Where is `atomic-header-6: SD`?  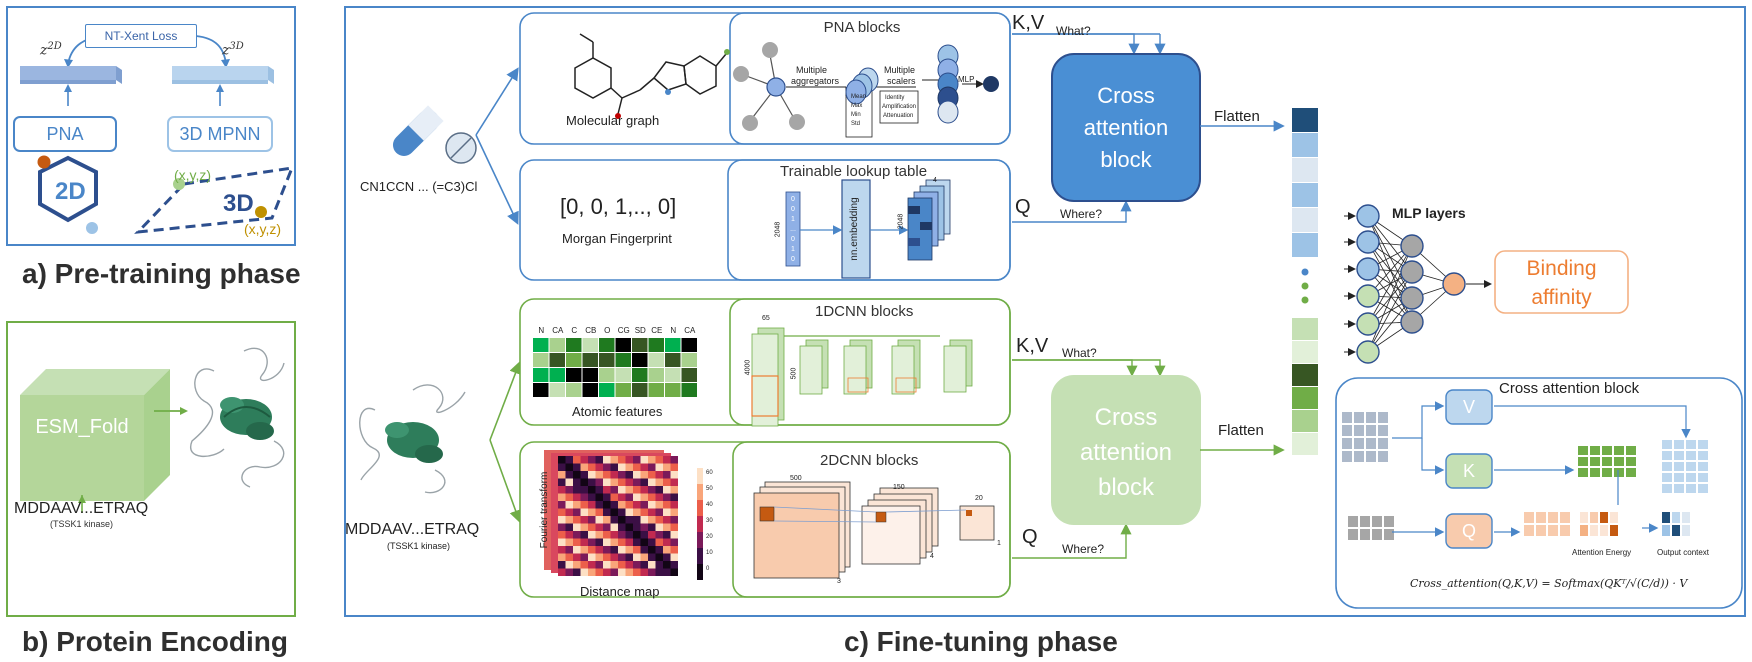
atomic-header-6: SD is located at coordinates (640, 330).